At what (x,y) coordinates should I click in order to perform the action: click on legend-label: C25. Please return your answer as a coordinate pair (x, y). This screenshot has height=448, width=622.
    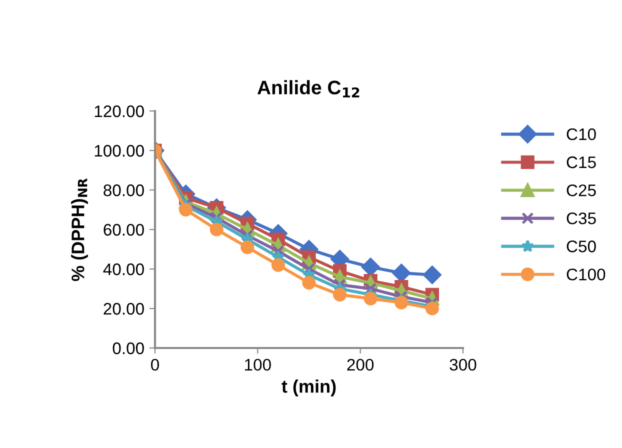
    Looking at the image, I should click on (581, 190).